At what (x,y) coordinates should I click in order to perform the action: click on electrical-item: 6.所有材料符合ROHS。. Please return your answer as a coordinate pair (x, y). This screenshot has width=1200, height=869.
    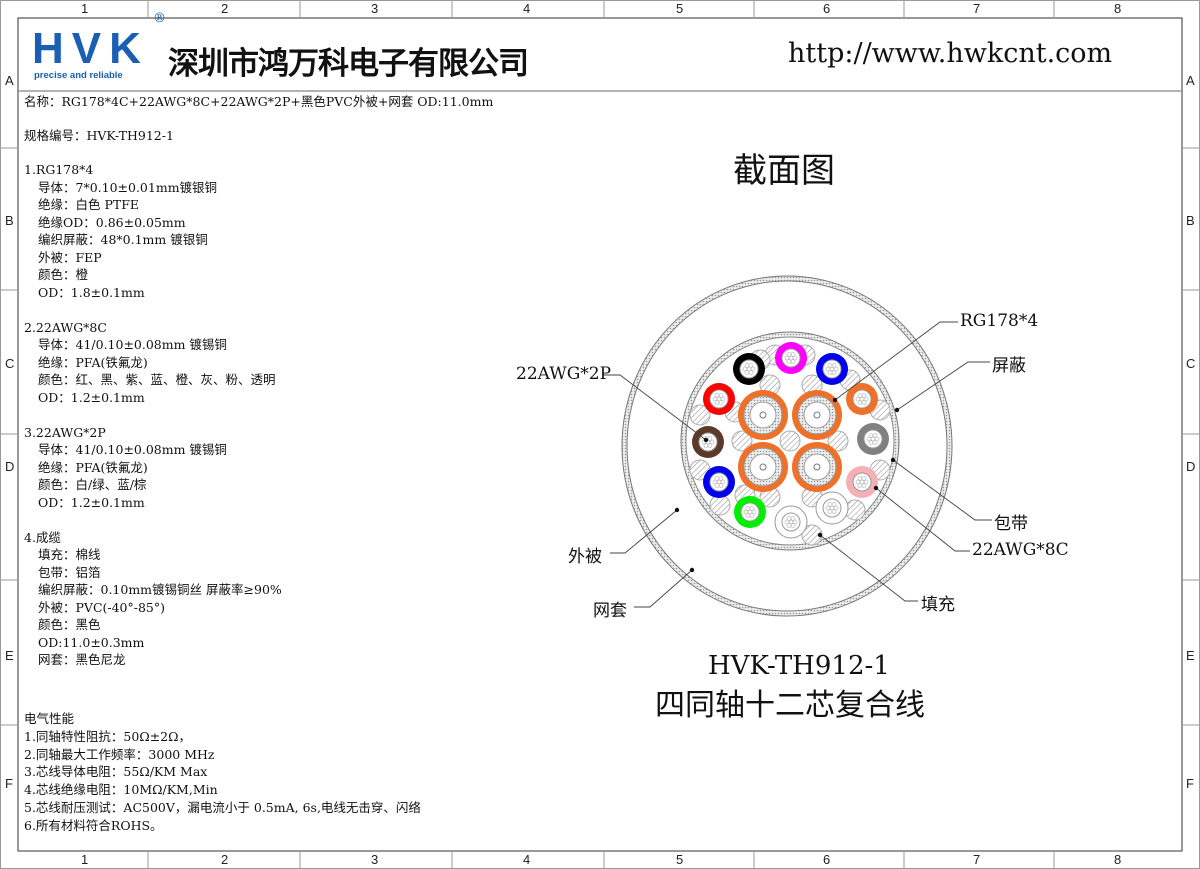
    Looking at the image, I should click on (93, 825).